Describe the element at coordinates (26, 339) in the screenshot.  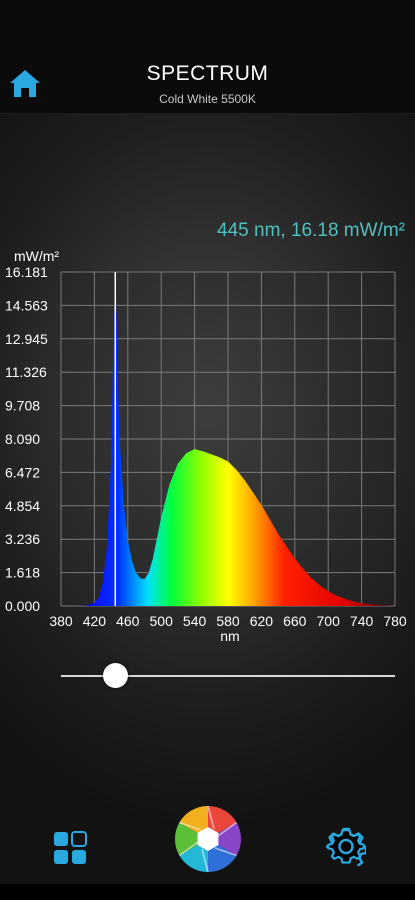
I see `y-tick-label: 12.945` at that location.